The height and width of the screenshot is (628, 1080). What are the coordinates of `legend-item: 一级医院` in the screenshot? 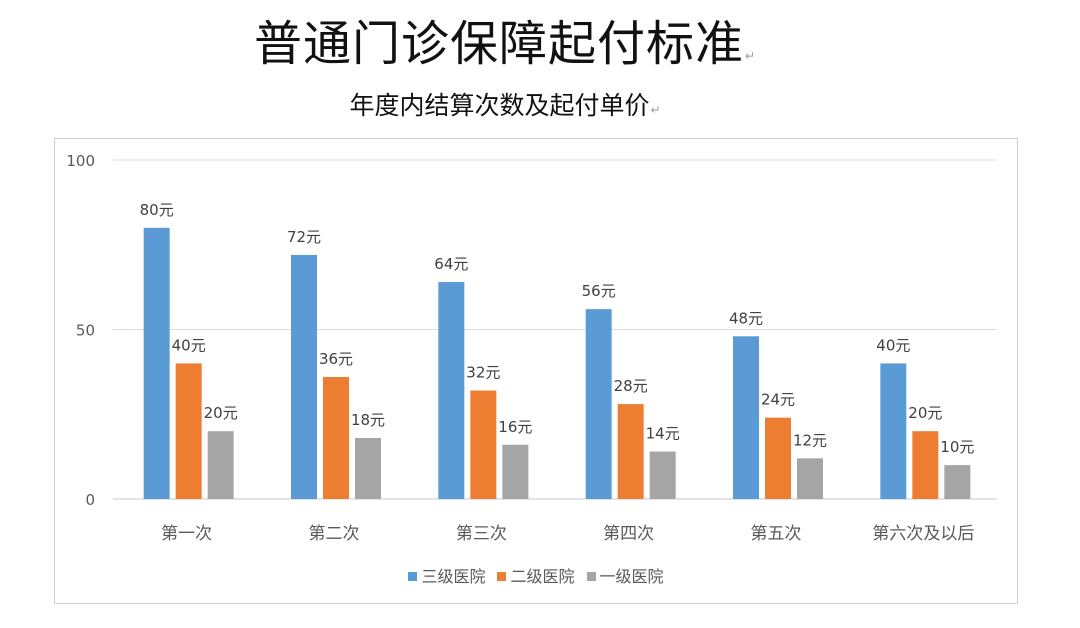 It's located at (625, 575).